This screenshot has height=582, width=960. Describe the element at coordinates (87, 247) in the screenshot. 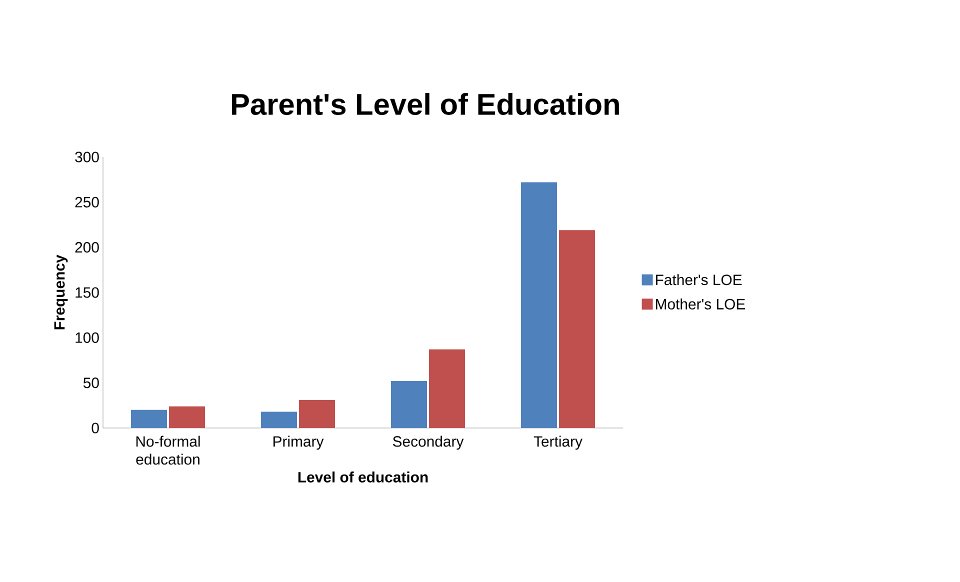

I see `y-tick-label: 200` at that location.